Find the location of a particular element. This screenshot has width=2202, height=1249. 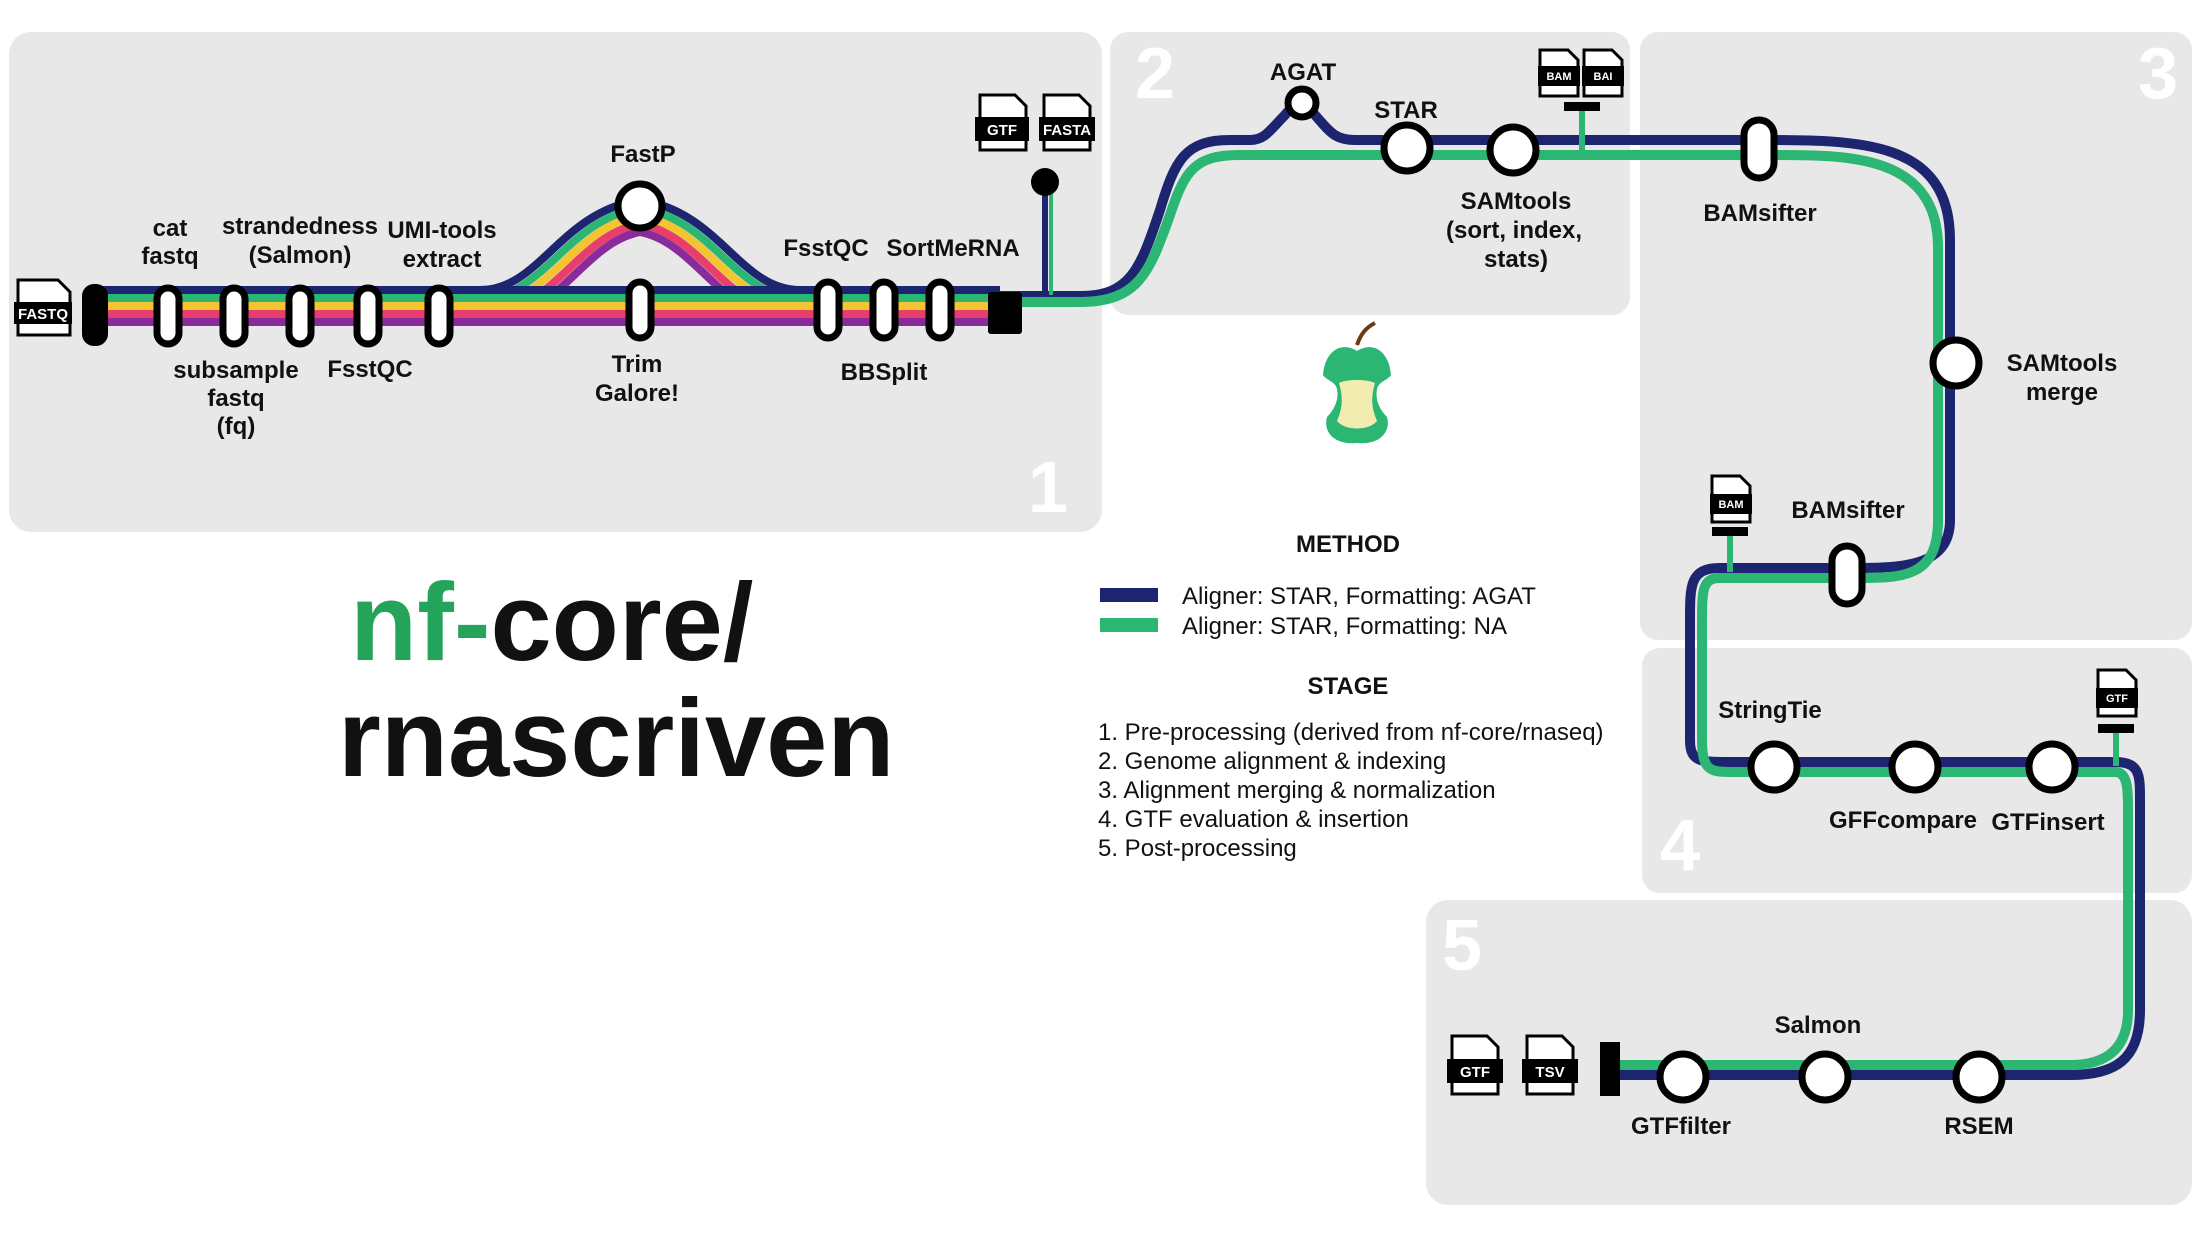

file-fasta-input-label: FASTA is located at coordinates (1067, 130).